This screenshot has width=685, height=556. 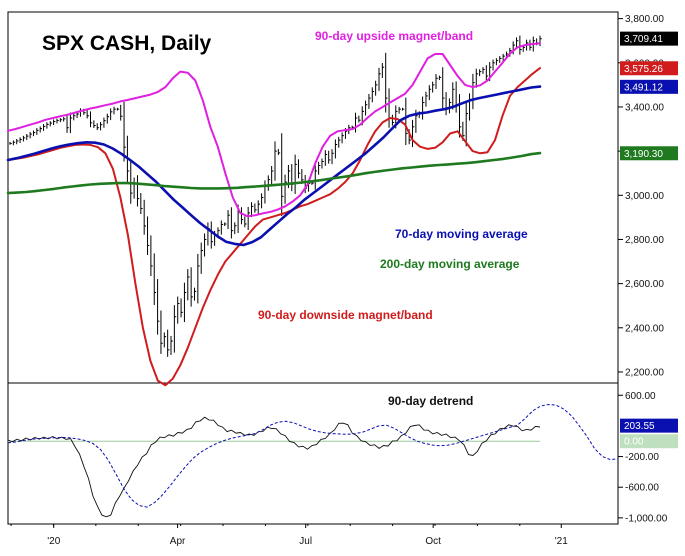 What do you see at coordinates (643, 87) in the screenshot?
I see `ma70-badge-label: 3,491.12` at bounding box center [643, 87].